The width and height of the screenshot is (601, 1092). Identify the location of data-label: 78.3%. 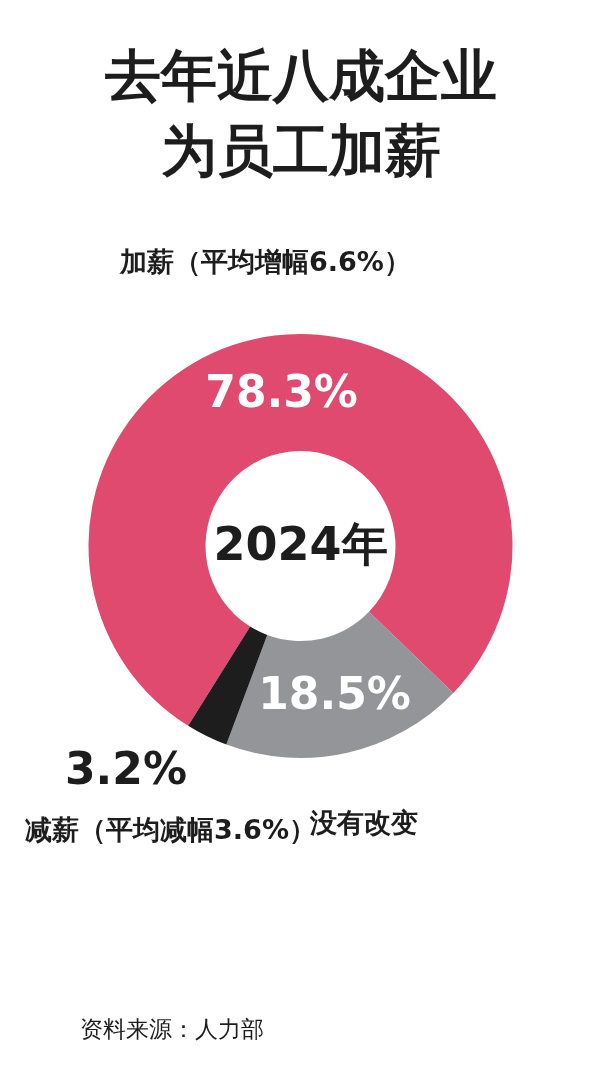
(281, 391).